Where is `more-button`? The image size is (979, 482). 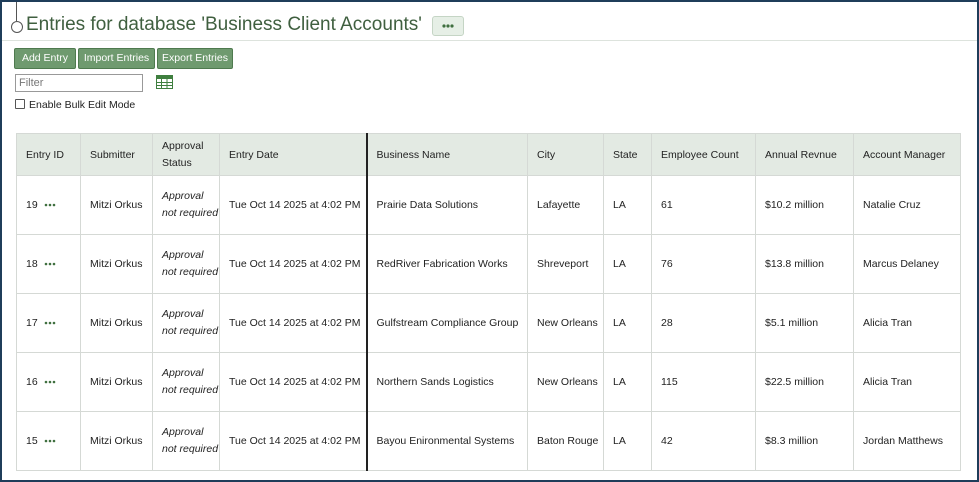 more-button is located at coordinates (448, 26).